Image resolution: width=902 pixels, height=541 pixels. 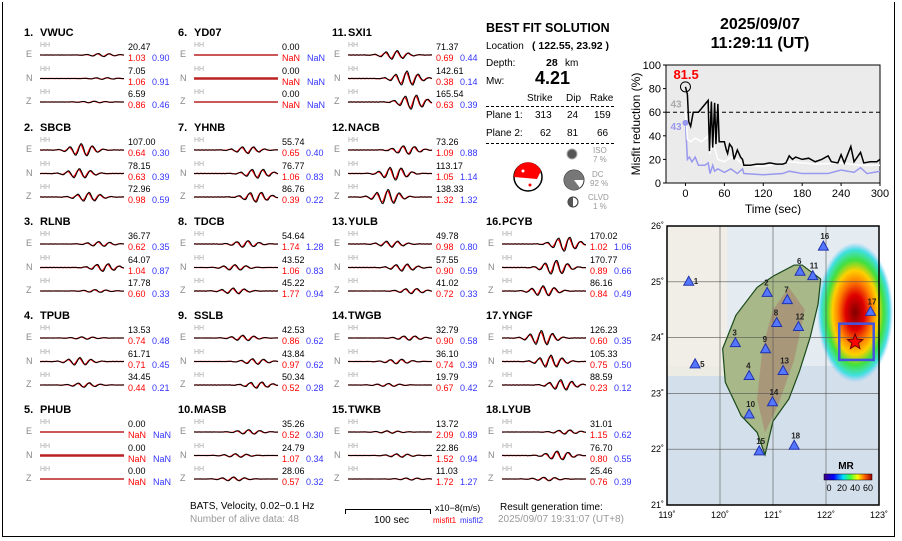 What do you see at coordinates (183, 33) in the screenshot?
I see `station-number: 6.` at bounding box center [183, 33].